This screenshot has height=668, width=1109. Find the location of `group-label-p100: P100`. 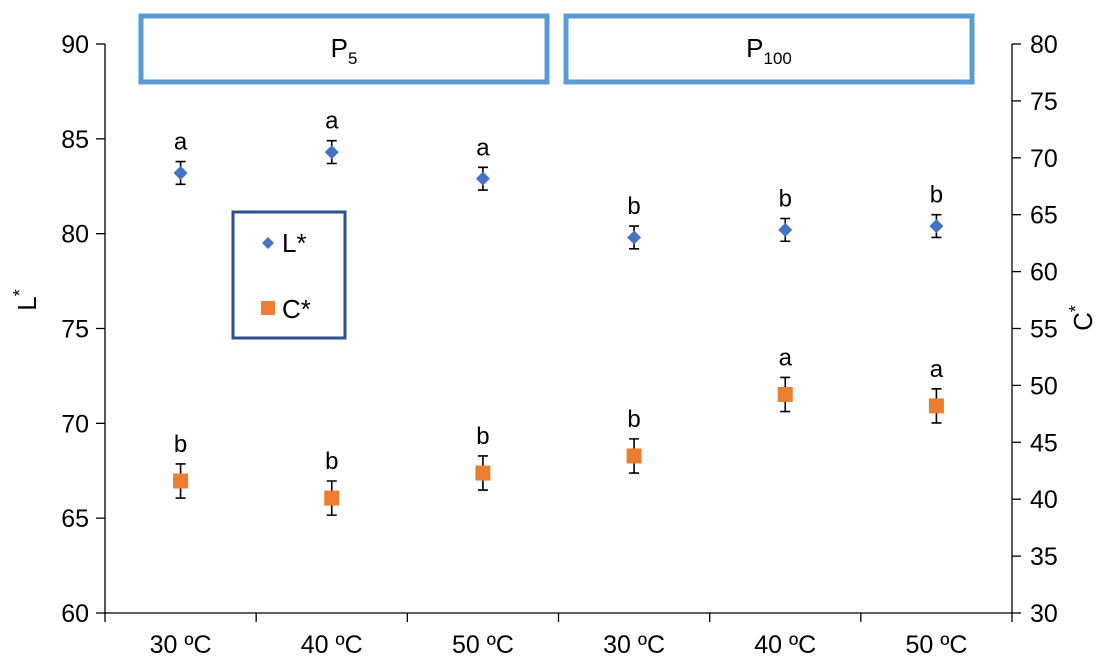

group-label-p100: P100 is located at coordinates (769, 50).